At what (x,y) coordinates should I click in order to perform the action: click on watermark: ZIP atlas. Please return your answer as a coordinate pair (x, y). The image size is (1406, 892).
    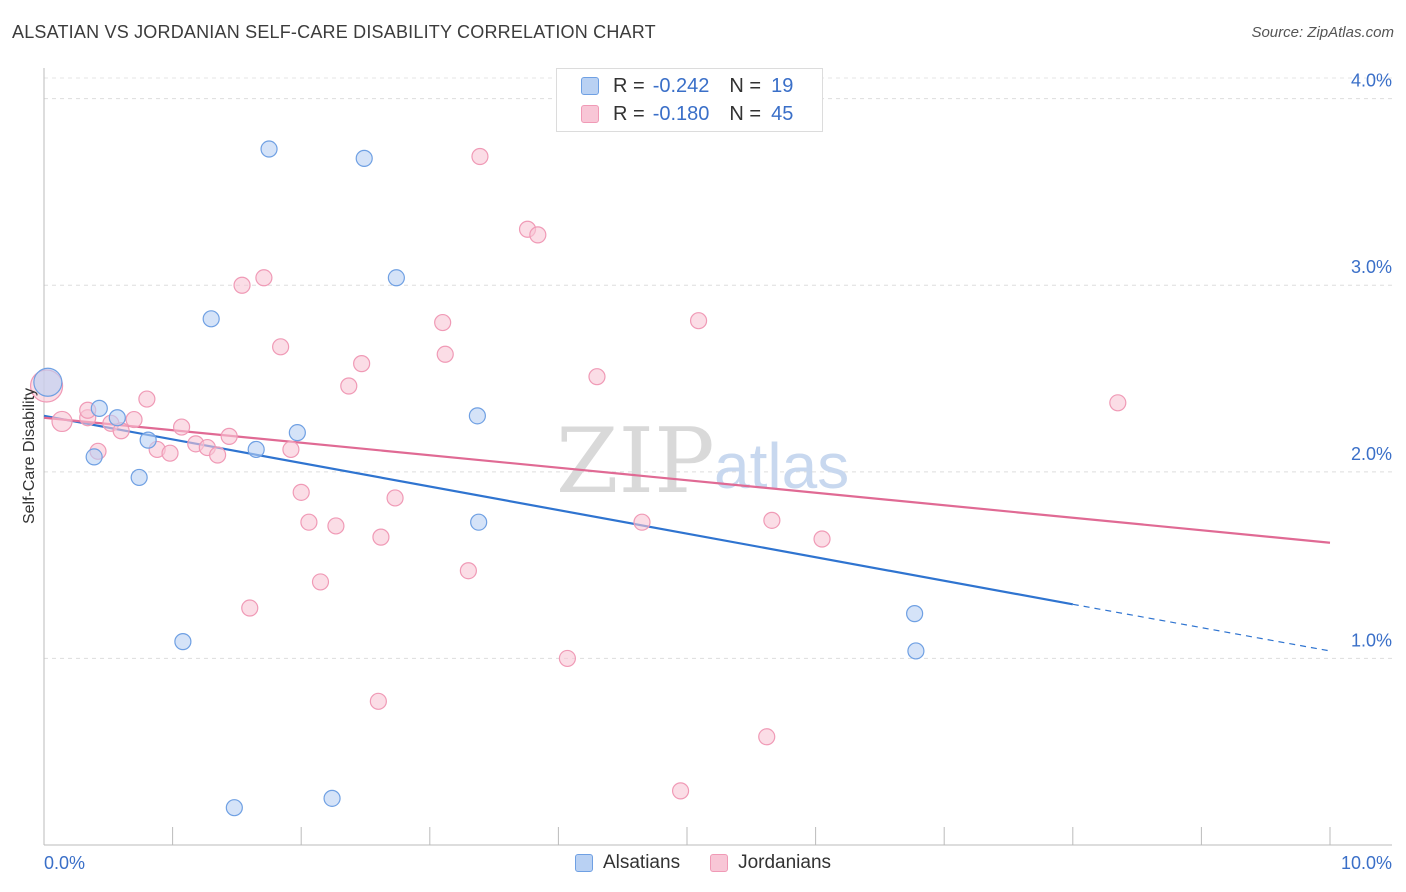
    Looking at the image, I should click on (702, 461).